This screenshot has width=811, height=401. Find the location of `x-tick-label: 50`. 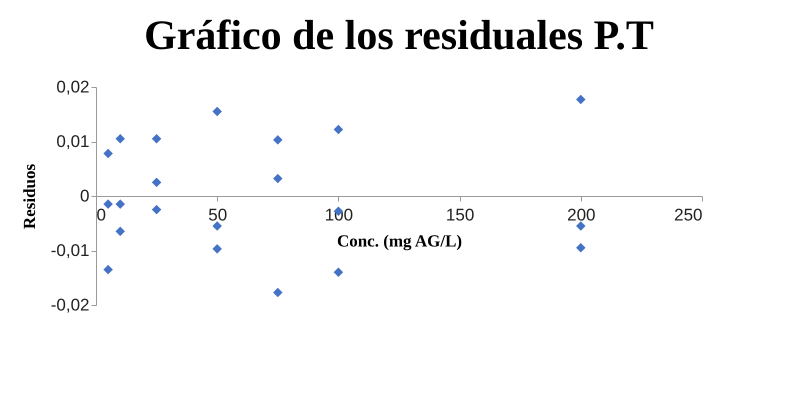

x-tick-label: 50 is located at coordinates (218, 215).